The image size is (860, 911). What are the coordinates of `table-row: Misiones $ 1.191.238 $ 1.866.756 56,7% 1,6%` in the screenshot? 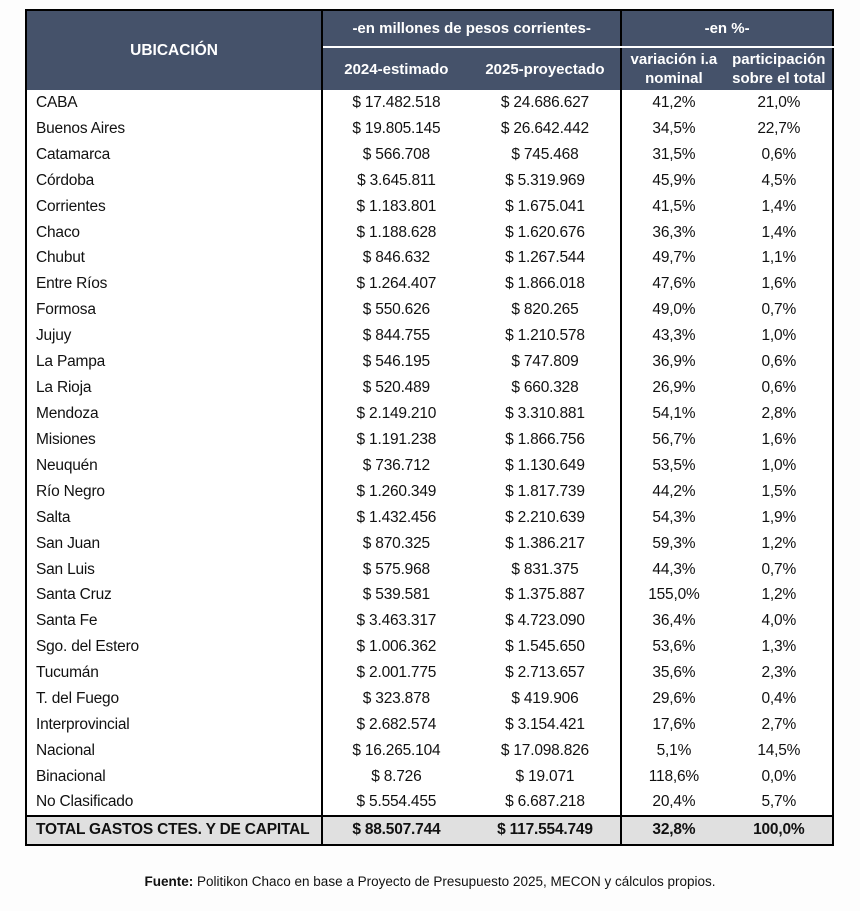 It's located at (429, 439).